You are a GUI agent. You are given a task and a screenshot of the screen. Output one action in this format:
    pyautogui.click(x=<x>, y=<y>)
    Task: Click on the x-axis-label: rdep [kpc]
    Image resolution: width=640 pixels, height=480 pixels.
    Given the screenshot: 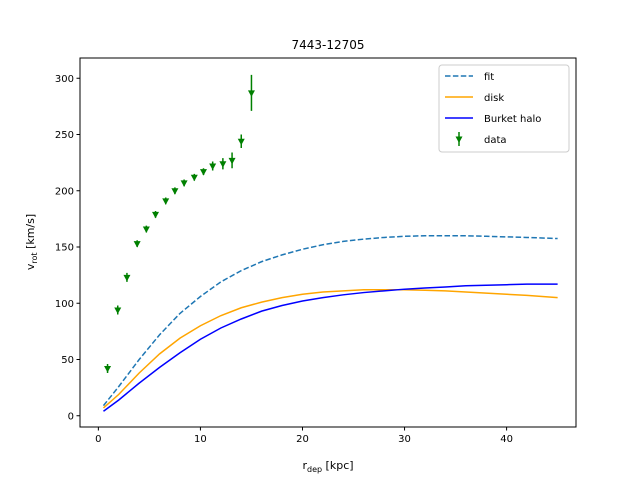 What is the action you would take?
    pyautogui.click(x=327, y=466)
    